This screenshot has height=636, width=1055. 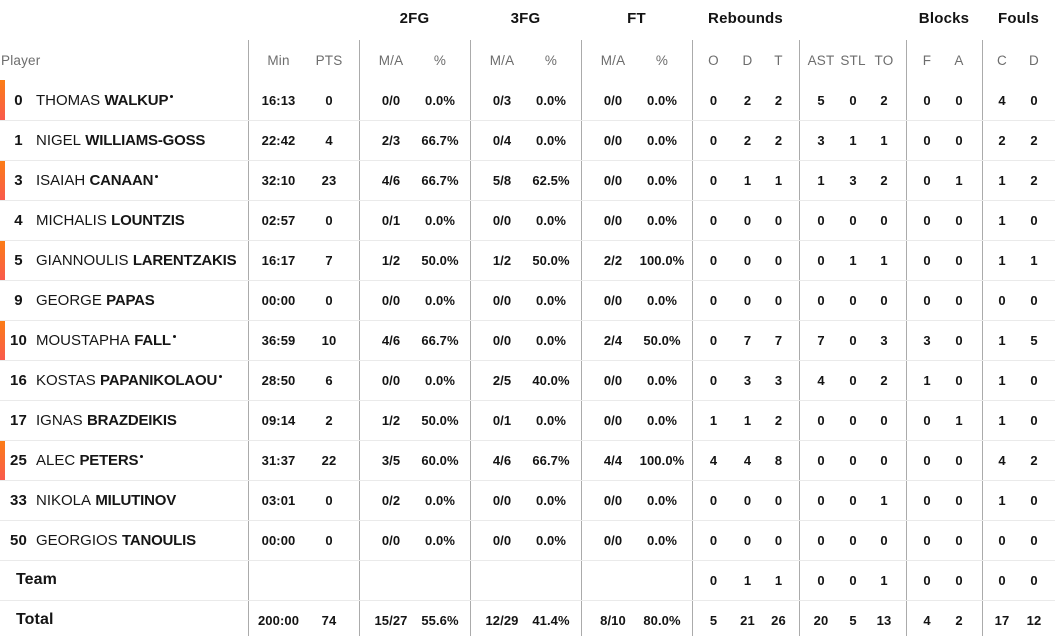 I want to click on player-name: NIGEL WILLIAMS-GOSS, so click(x=120, y=140).